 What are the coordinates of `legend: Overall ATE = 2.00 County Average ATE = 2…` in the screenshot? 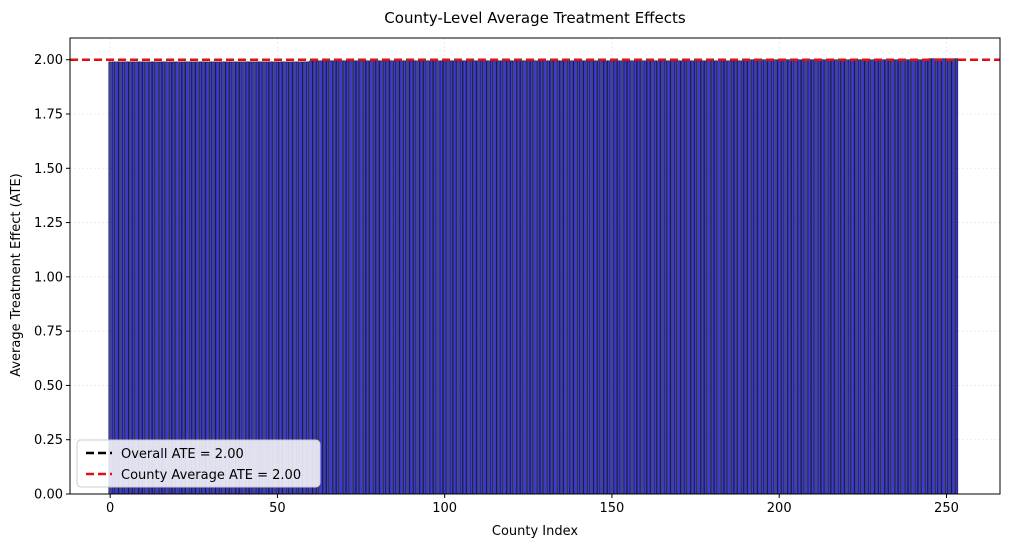 It's located at (198, 463).